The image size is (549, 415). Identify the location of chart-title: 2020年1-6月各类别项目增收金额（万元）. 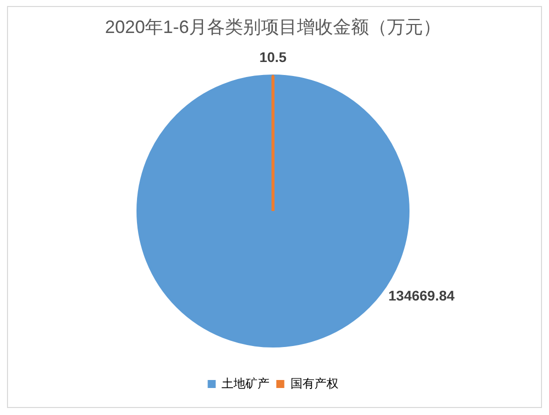
(273, 26).